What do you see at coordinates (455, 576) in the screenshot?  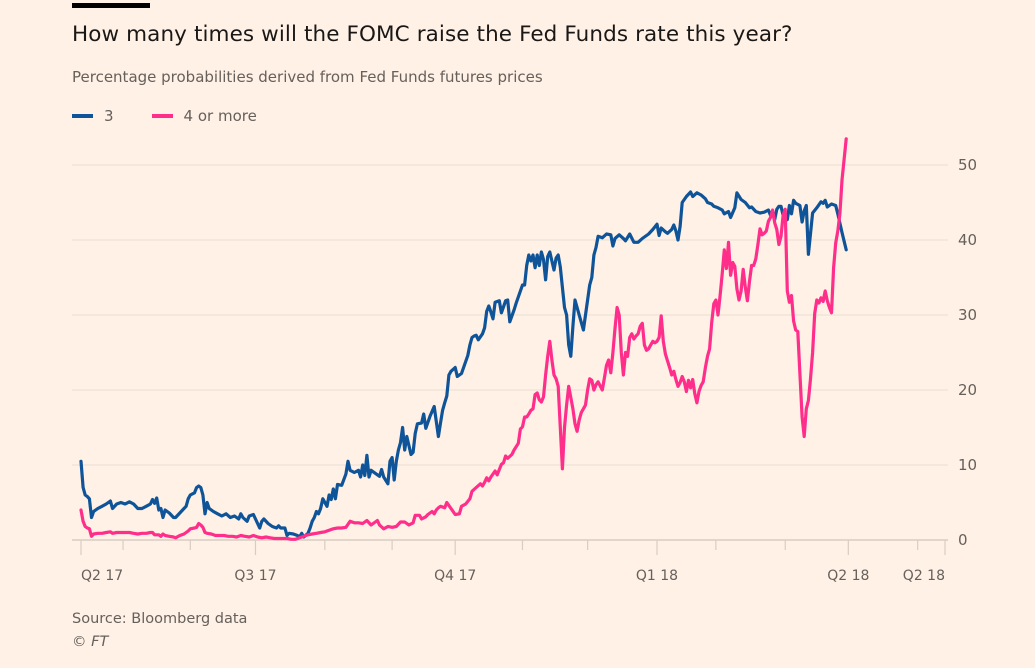 I see `x-tick-label-6: Q4 17` at bounding box center [455, 576].